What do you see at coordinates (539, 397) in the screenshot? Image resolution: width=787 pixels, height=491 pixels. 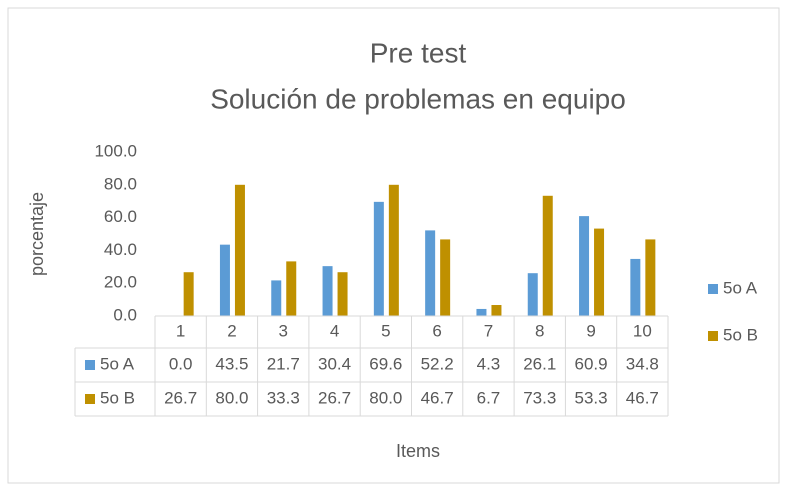 I see `table-value: 73.3` at bounding box center [539, 397].